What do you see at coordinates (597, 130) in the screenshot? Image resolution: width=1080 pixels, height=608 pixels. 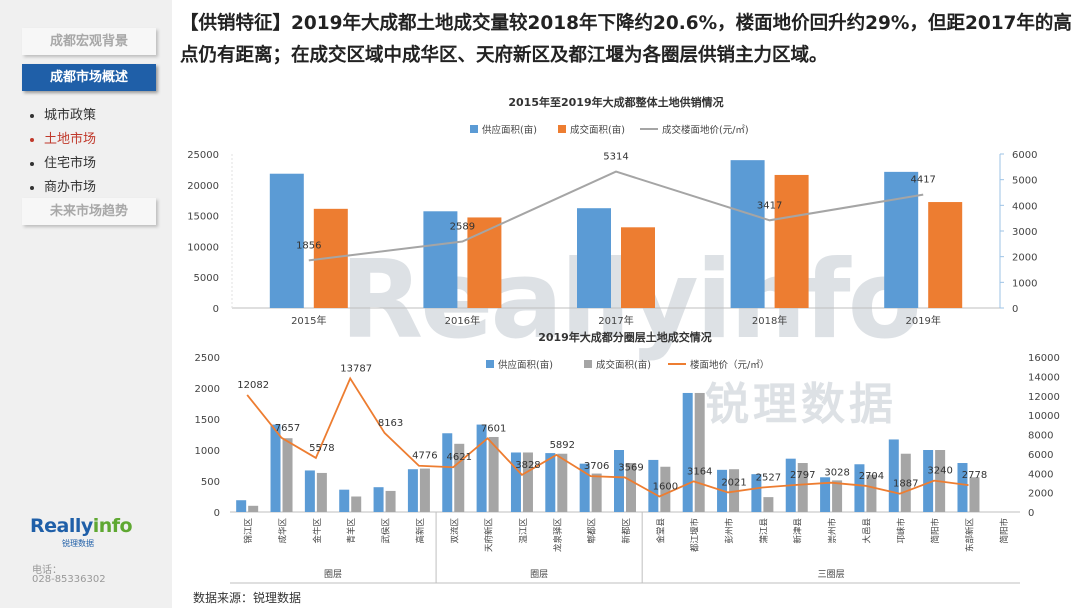 I see `chart1-legend-label: 成交面积(亩)` at bounding box center [597, 130].